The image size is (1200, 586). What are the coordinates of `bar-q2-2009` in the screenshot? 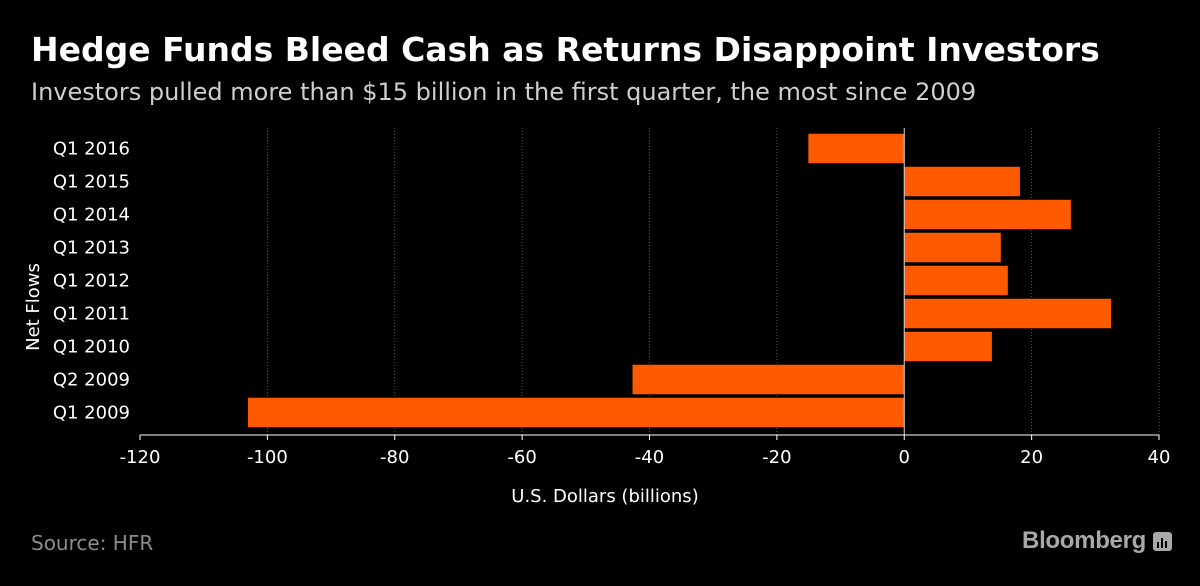 It's located at (768, 379).